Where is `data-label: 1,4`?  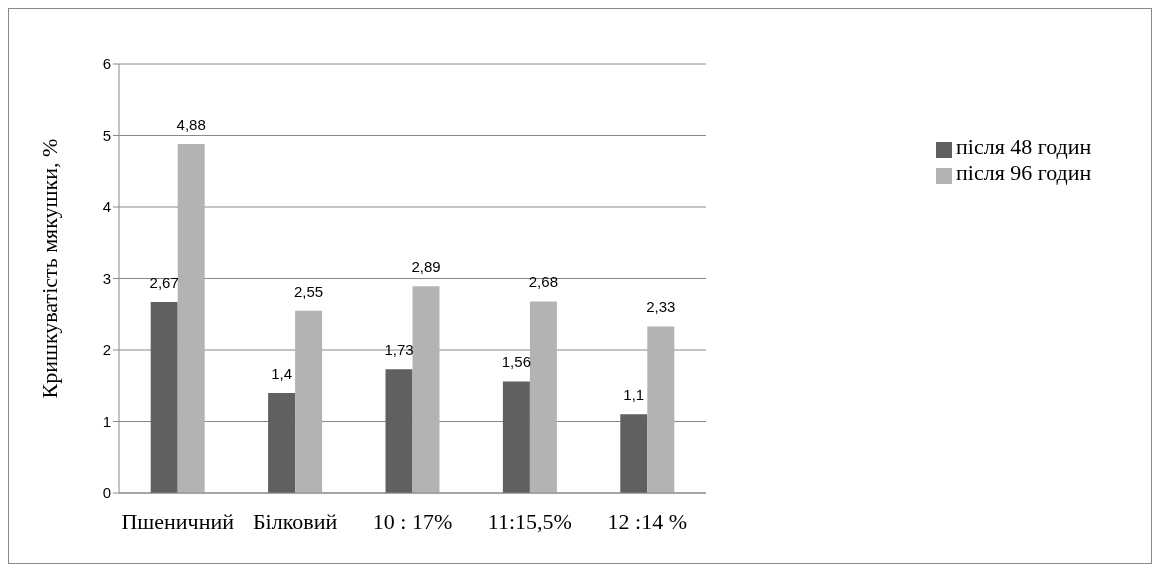
data-label: 1,4 is located at coordinates (282, 373).